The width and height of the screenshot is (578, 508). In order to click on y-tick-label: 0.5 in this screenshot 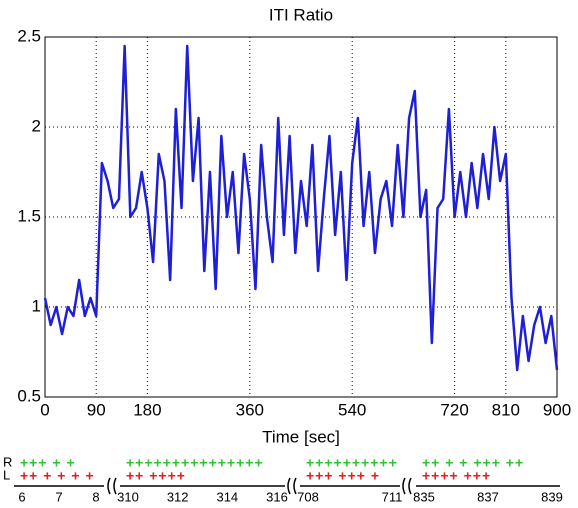, I will do `click(29, 395)`.